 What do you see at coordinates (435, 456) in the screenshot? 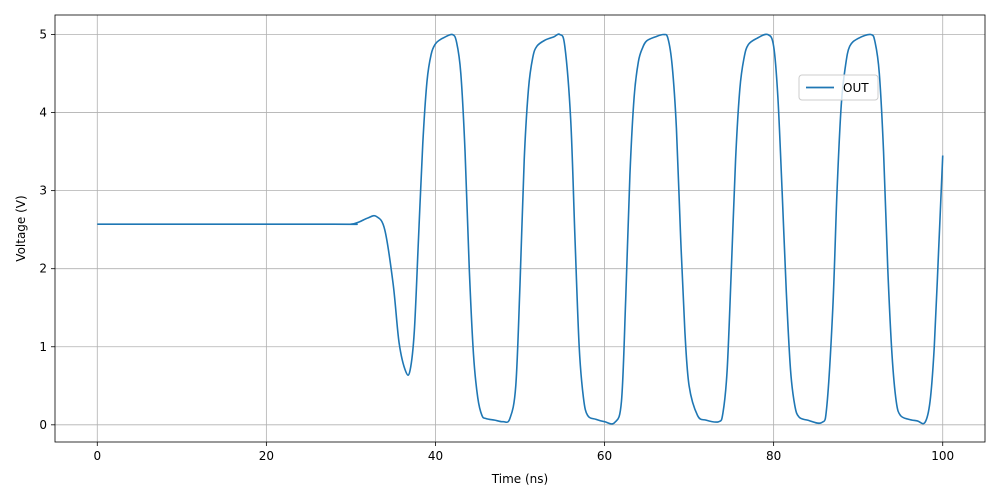
I see `x-tick-label: 40` at bounding box center [435, 456].